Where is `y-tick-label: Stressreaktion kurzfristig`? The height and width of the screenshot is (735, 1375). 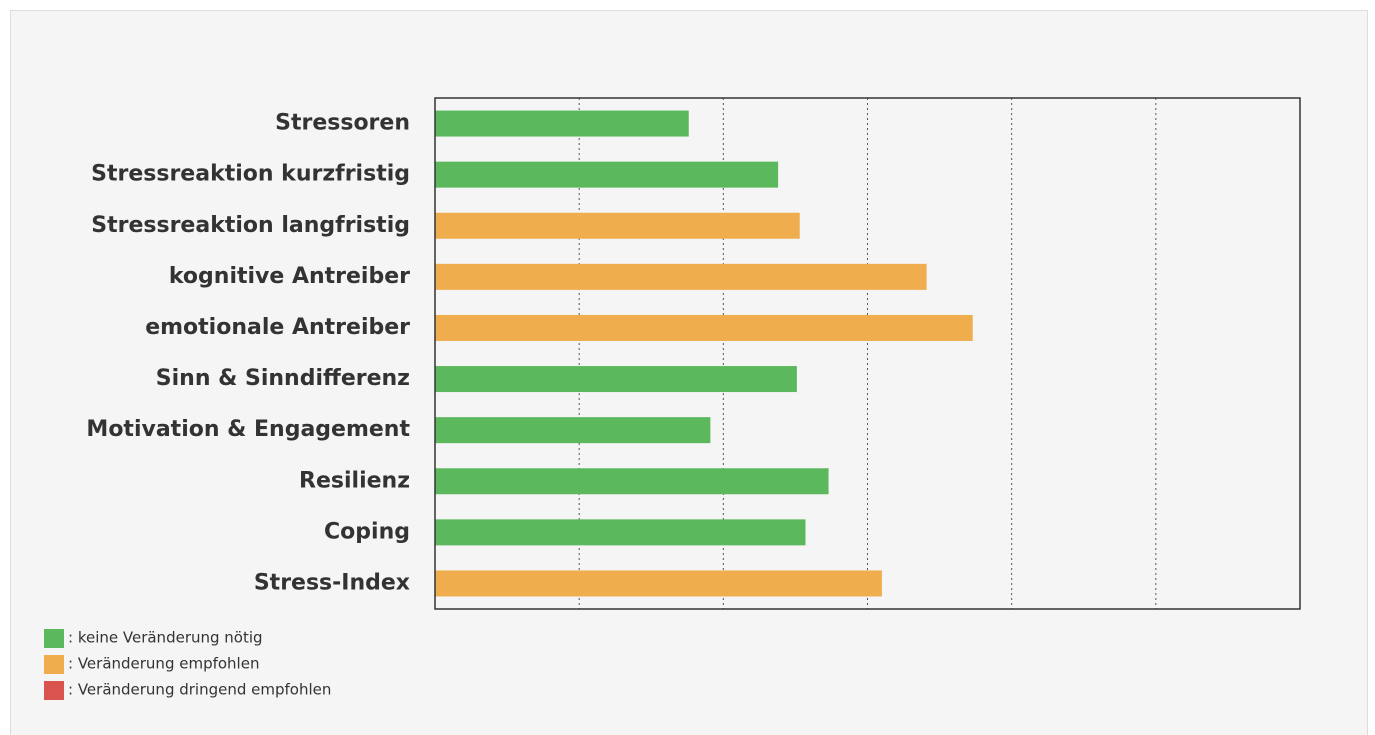 y-tick-label: Stressreaktion kurzfristig is located at coordinates (250, 174).